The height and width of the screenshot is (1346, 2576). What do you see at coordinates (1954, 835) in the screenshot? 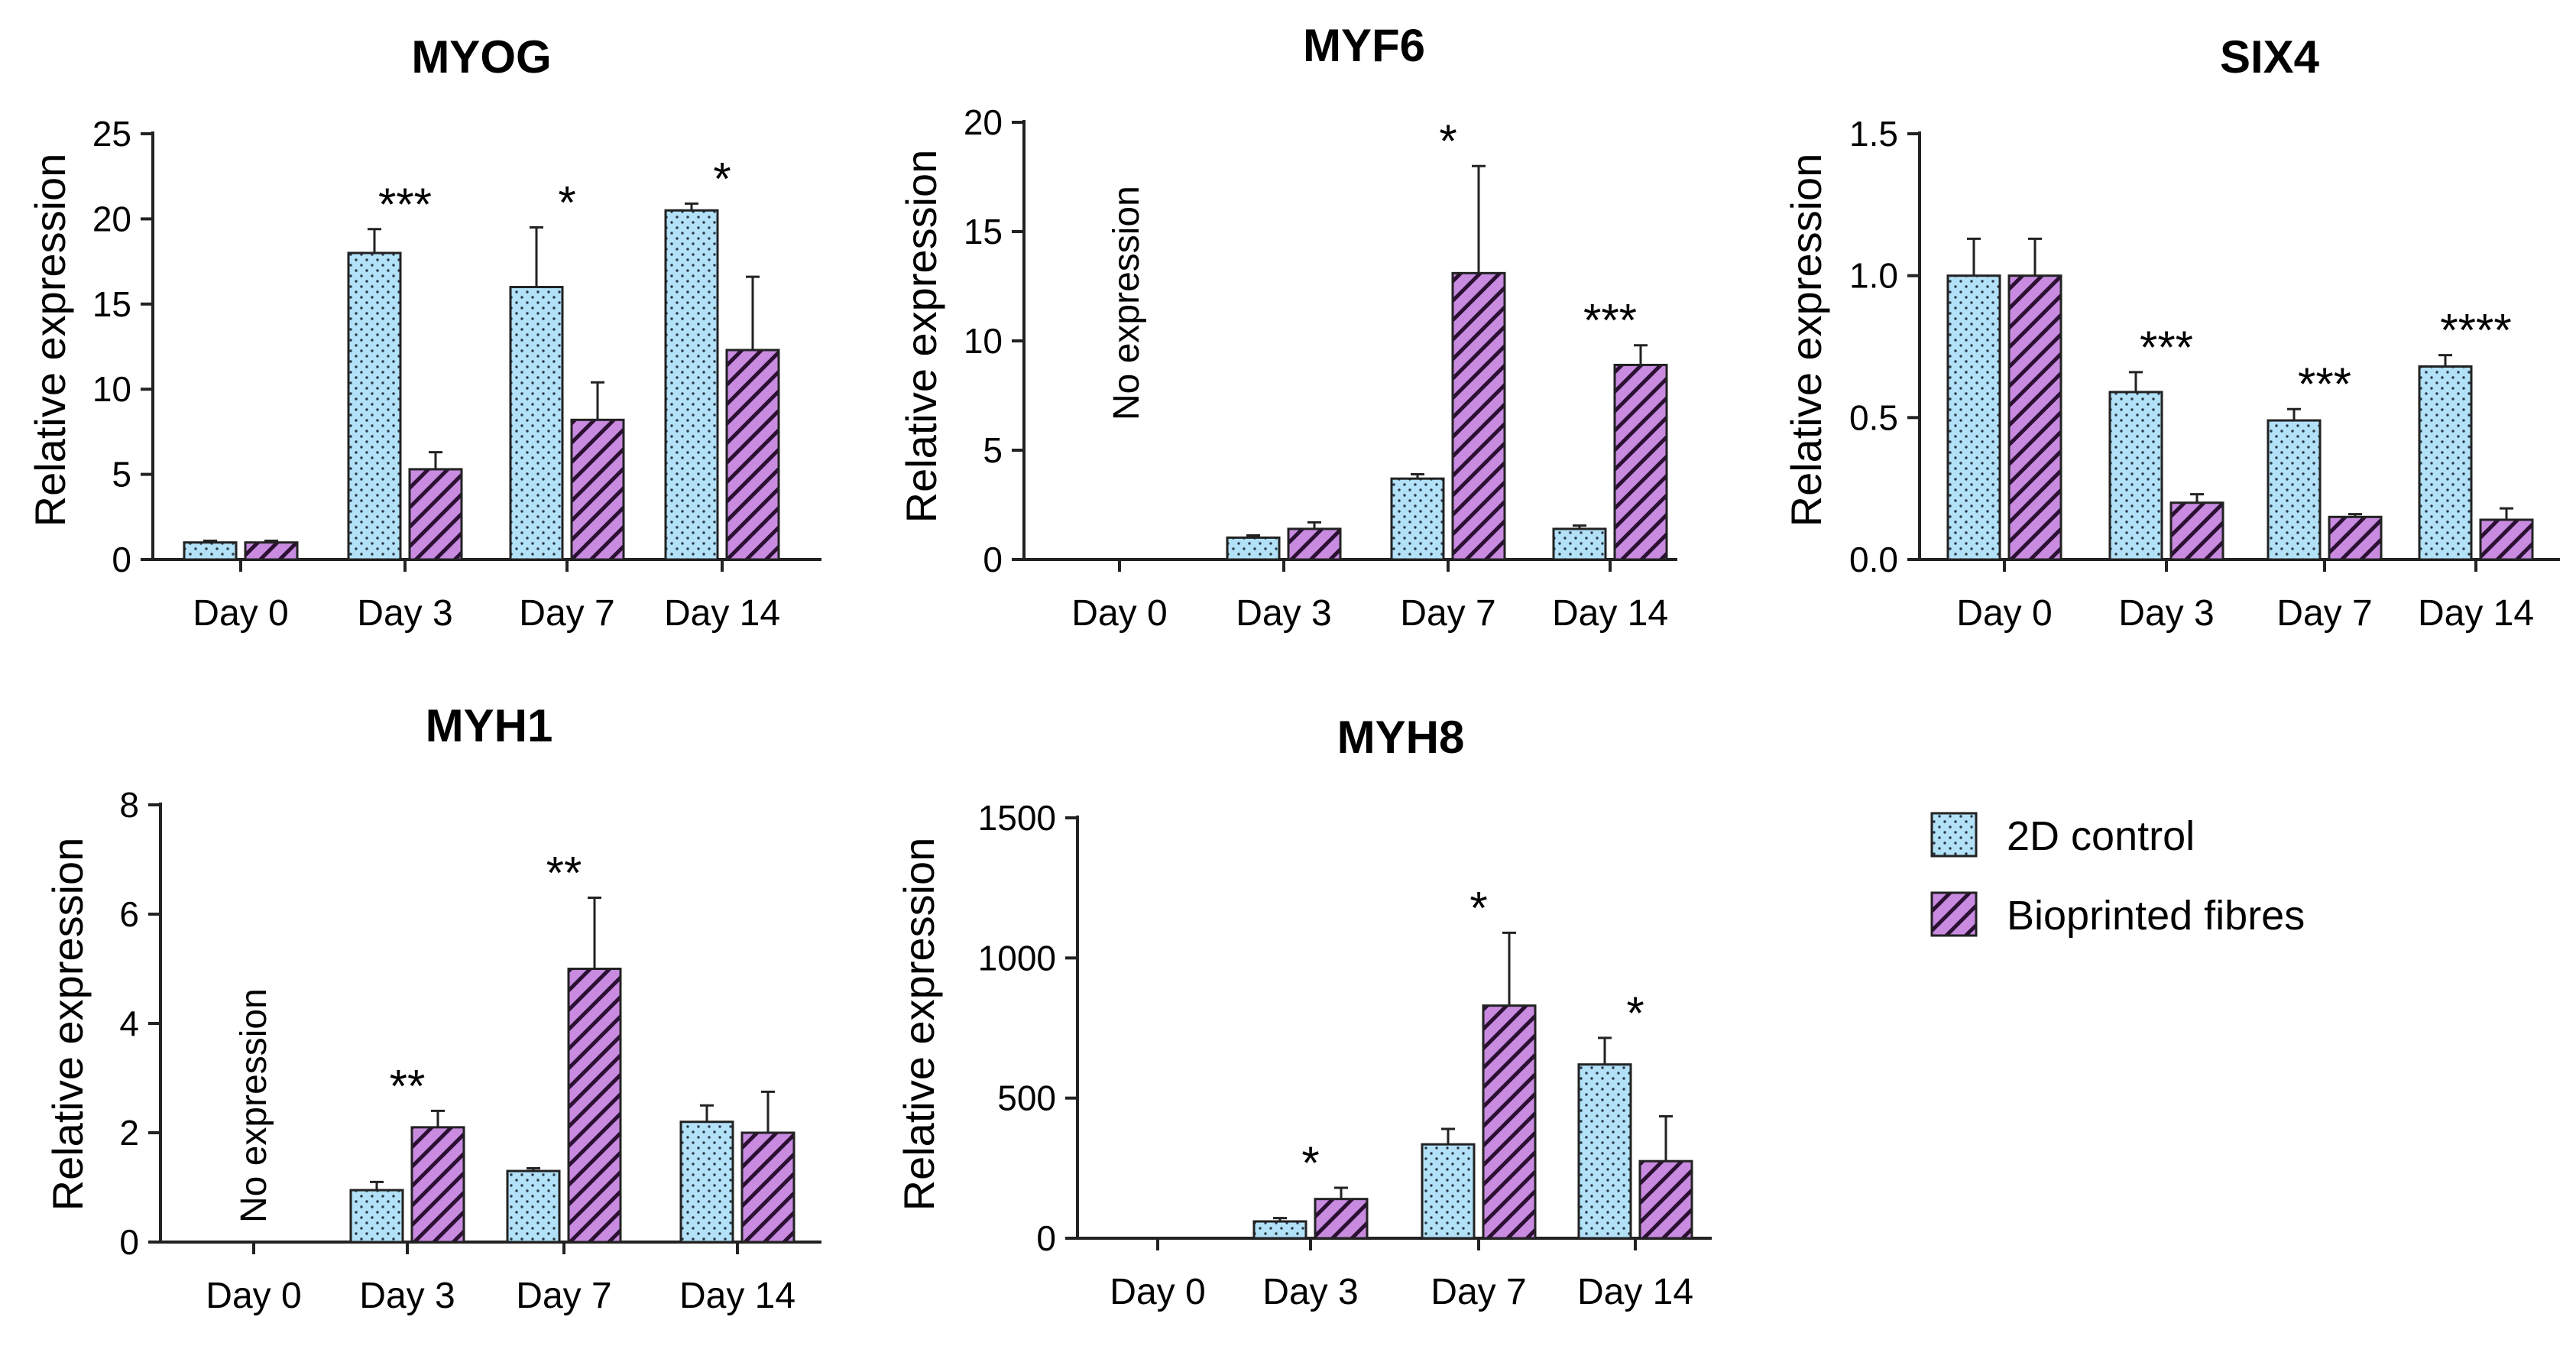
I see `legend-swatch-2d-control` at bounding box center [1954, 835].